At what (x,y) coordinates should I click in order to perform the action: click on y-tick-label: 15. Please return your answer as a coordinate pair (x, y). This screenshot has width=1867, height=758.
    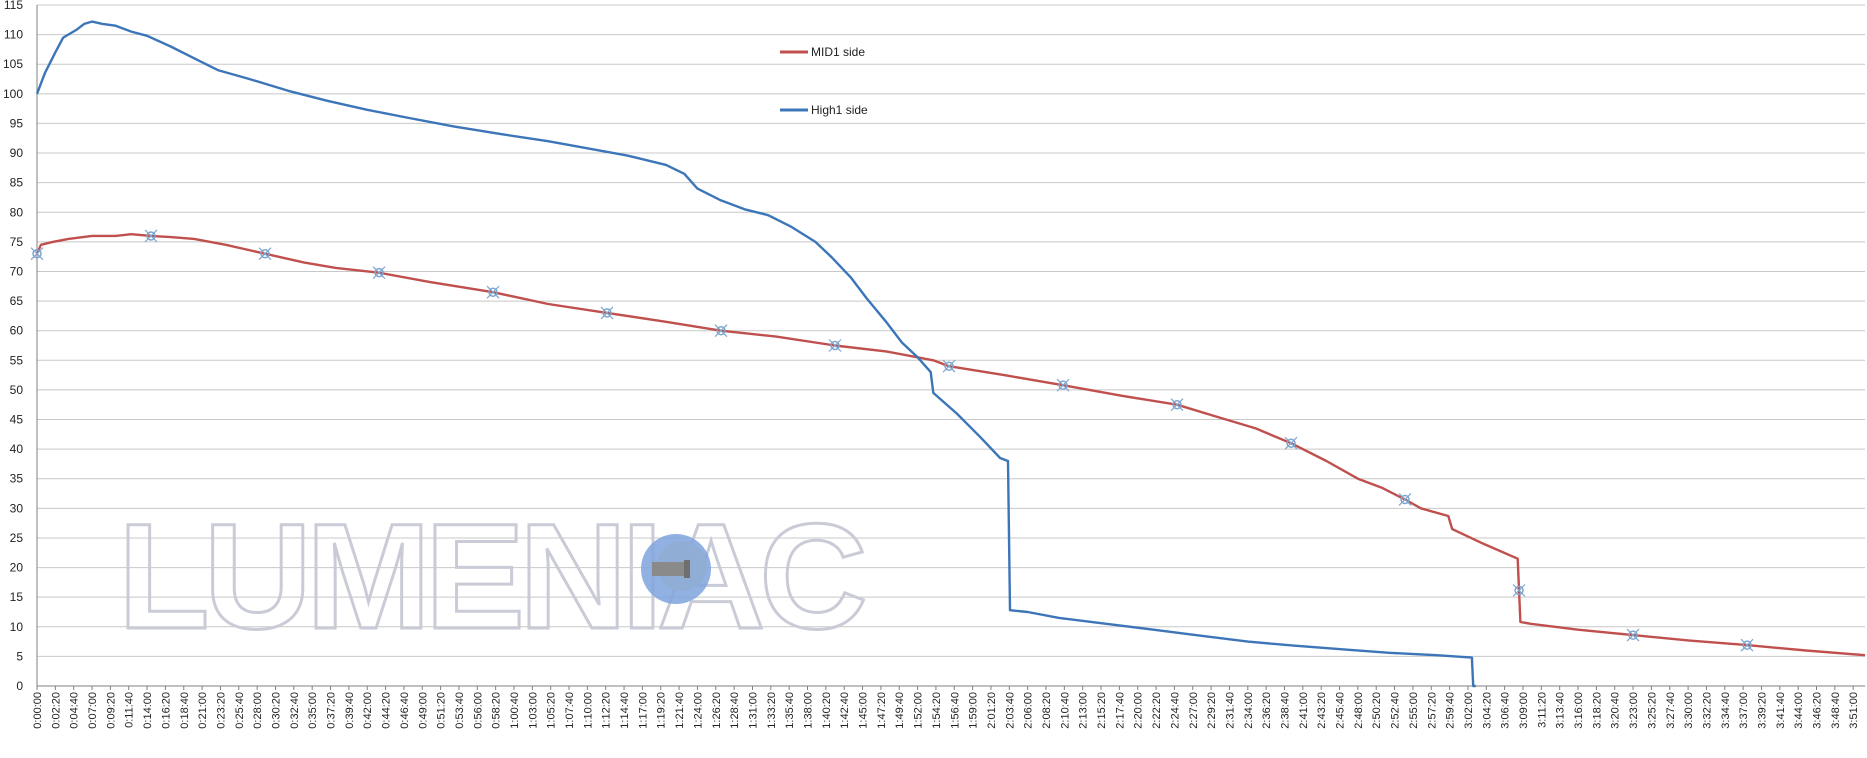
    Looking at the image, I should click on (17, 597).